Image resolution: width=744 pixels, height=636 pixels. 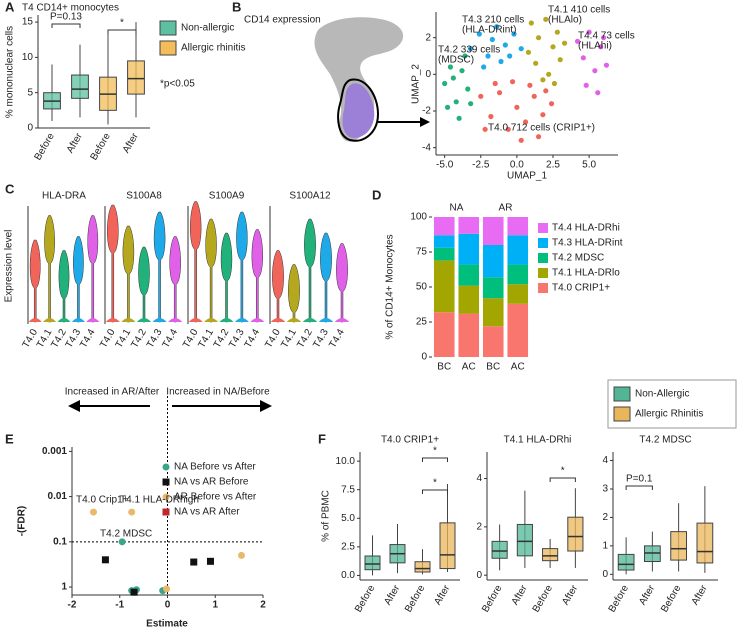 I want to click on x-tick-label: AC, so click(x=518, y=367).